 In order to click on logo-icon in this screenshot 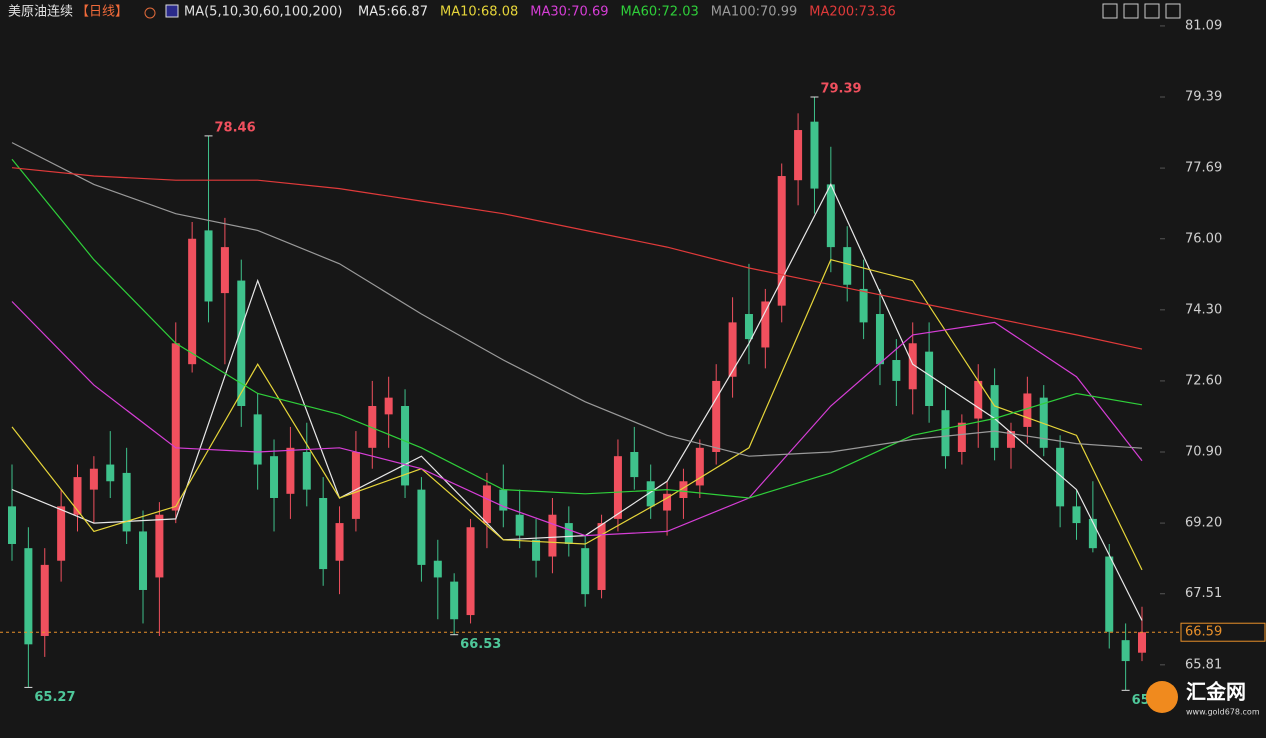, I will do `click(1162, 697)`.